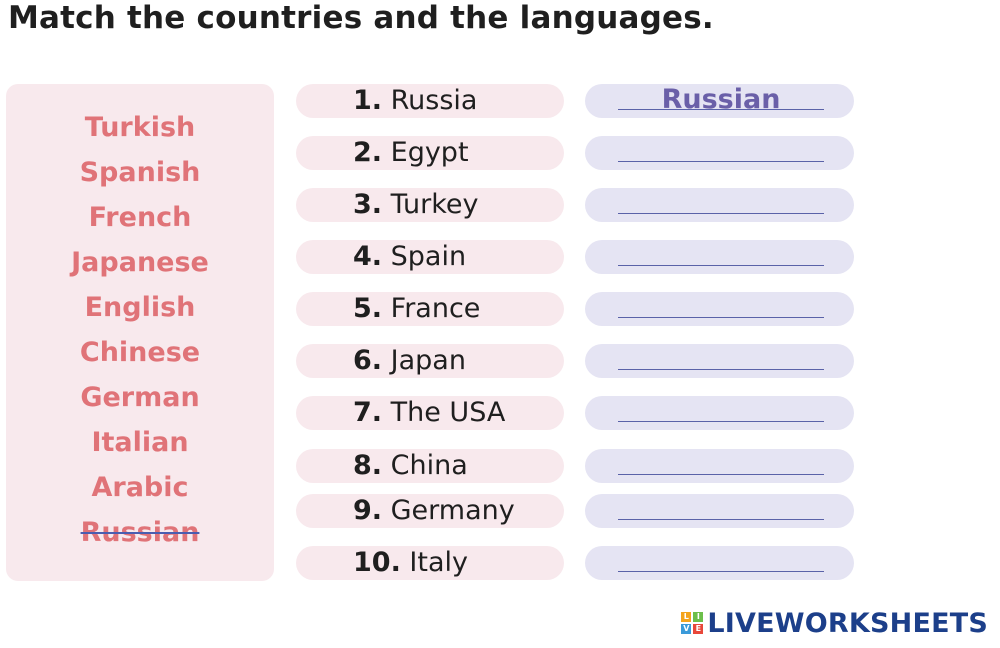  Describe the element at coordinates (377, 562) in the screenshot. I see `row-number: 10.` at that location.